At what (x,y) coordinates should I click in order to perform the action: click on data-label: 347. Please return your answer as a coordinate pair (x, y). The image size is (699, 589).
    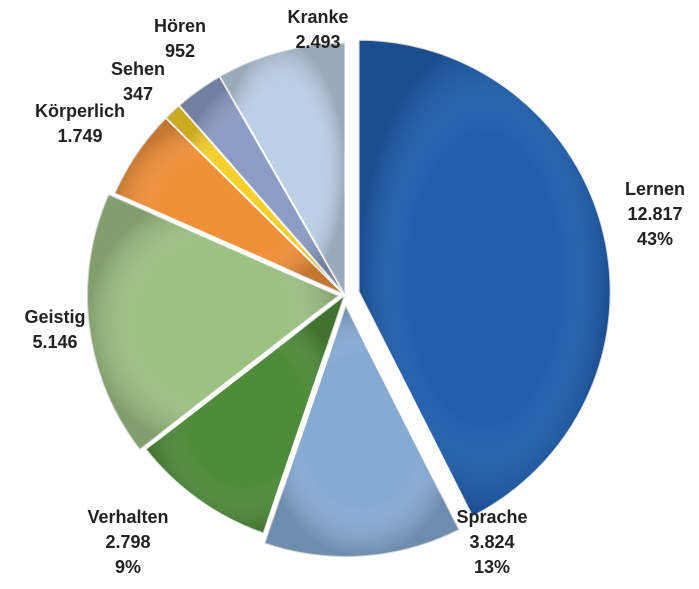
    Looking at the image, I should click on (138, 94).